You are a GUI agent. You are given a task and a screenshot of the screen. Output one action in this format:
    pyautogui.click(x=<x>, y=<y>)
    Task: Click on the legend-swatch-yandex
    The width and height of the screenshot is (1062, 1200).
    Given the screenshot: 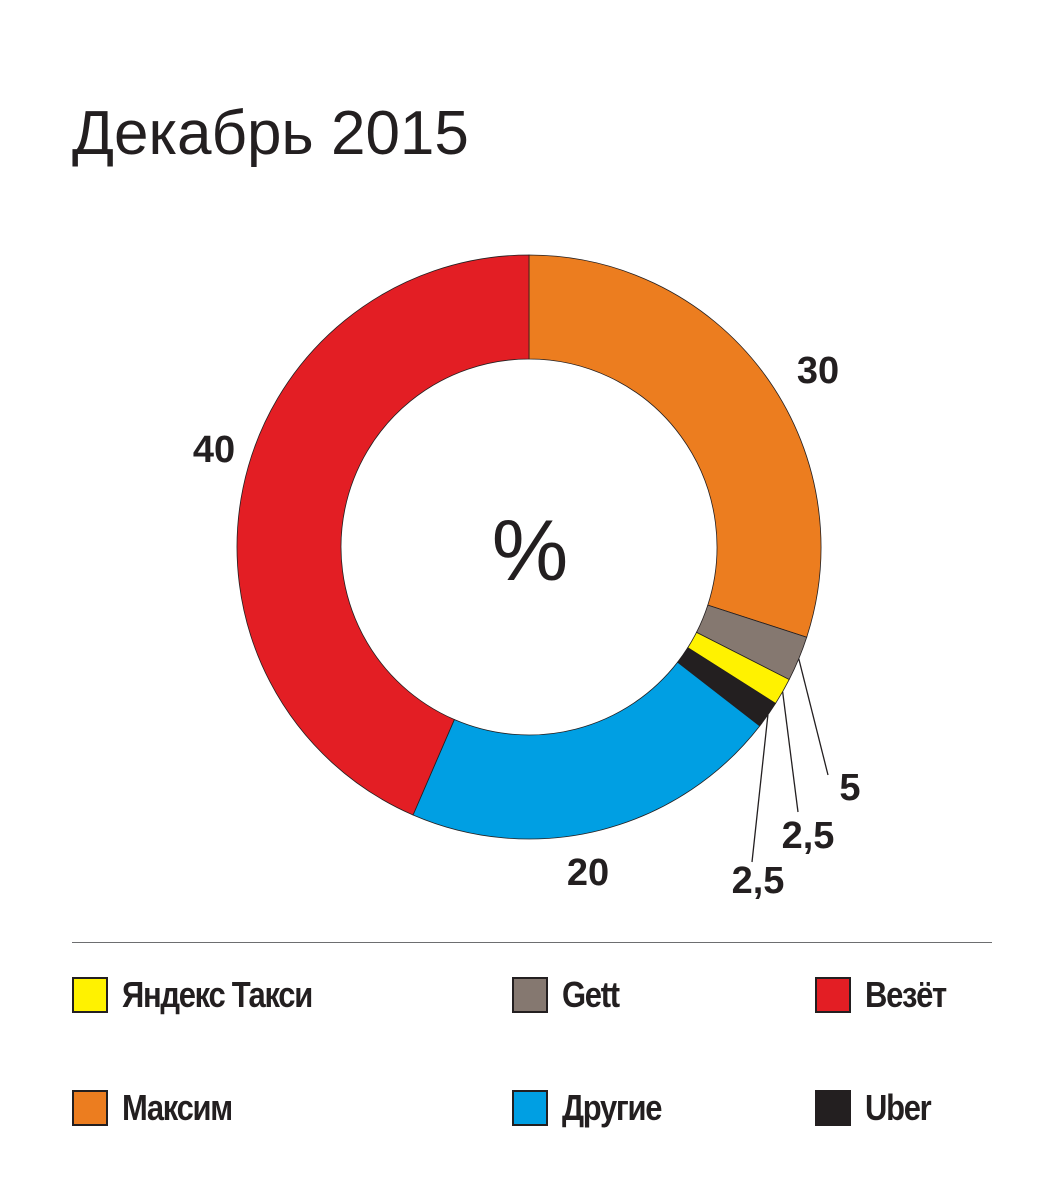 What is the action you would take?
    pyautogui.click(x=90, y=995)
    